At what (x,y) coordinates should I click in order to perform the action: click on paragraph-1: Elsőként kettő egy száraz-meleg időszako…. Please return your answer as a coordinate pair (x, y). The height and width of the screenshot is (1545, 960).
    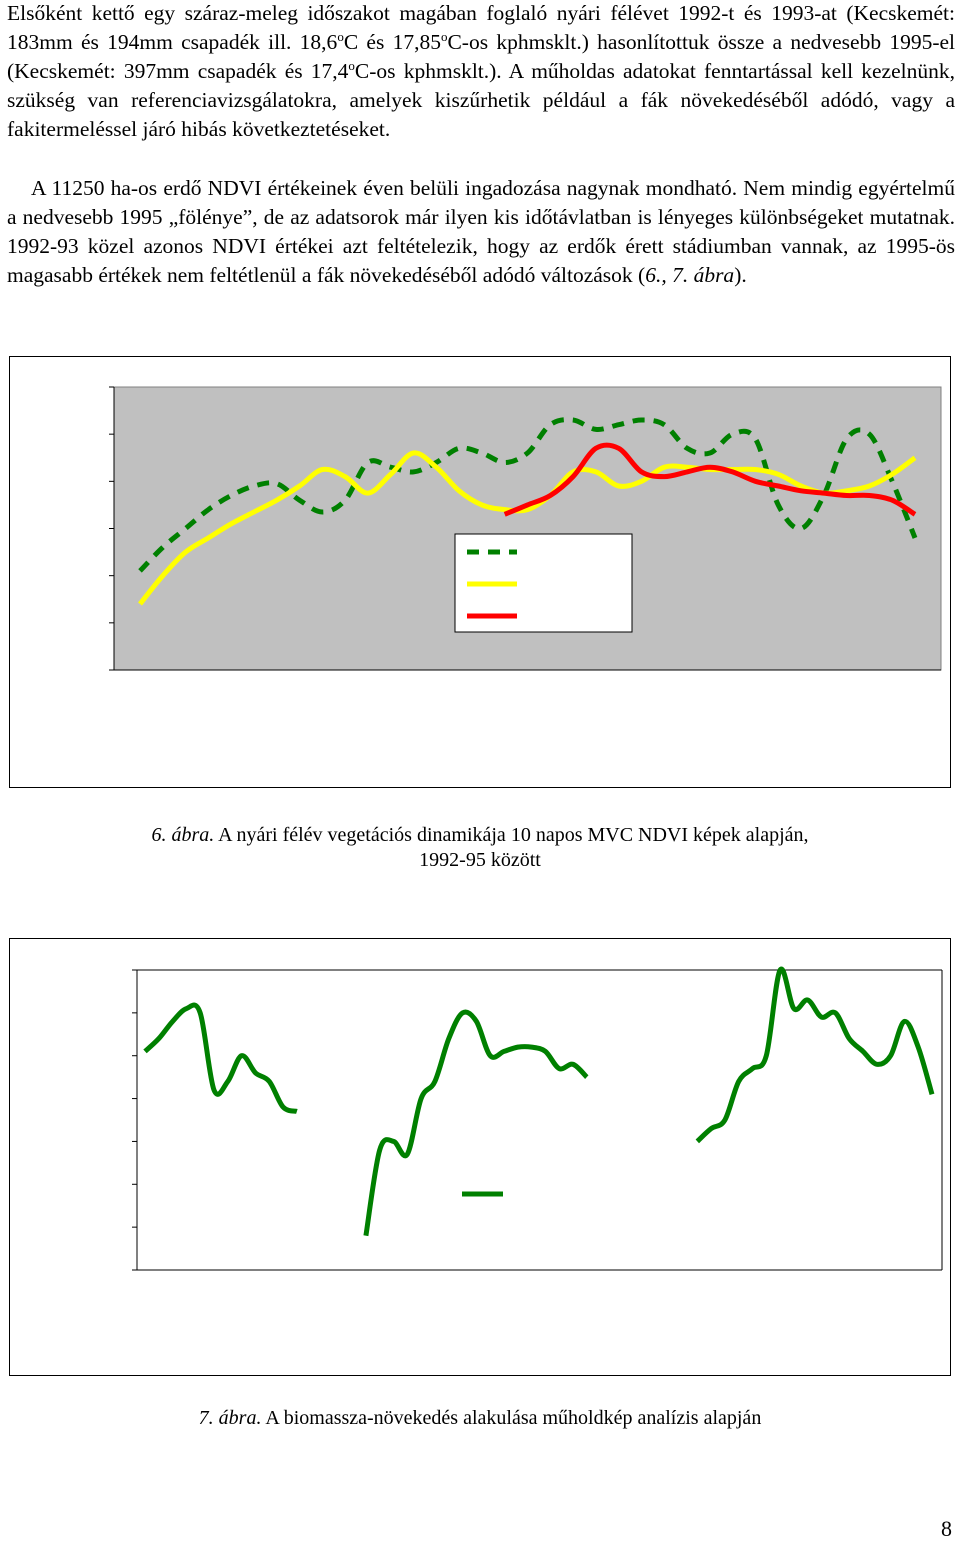
    Looking at the image, I should click on (481, 72).